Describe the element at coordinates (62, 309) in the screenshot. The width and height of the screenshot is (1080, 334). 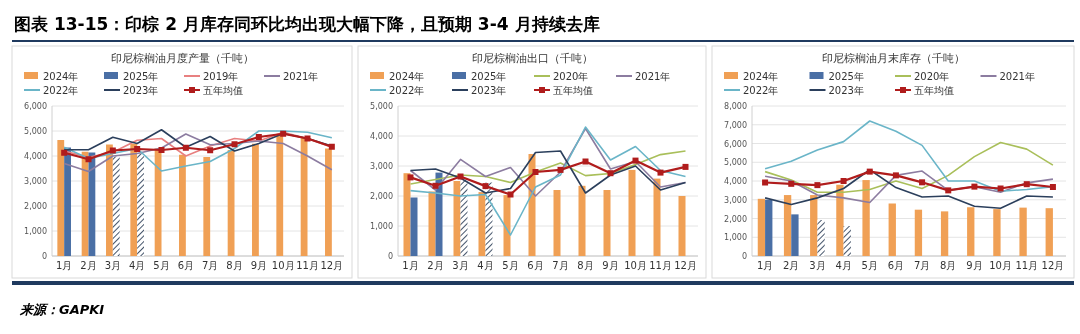
I see `source-note: 来源：GAPKI` at that location.